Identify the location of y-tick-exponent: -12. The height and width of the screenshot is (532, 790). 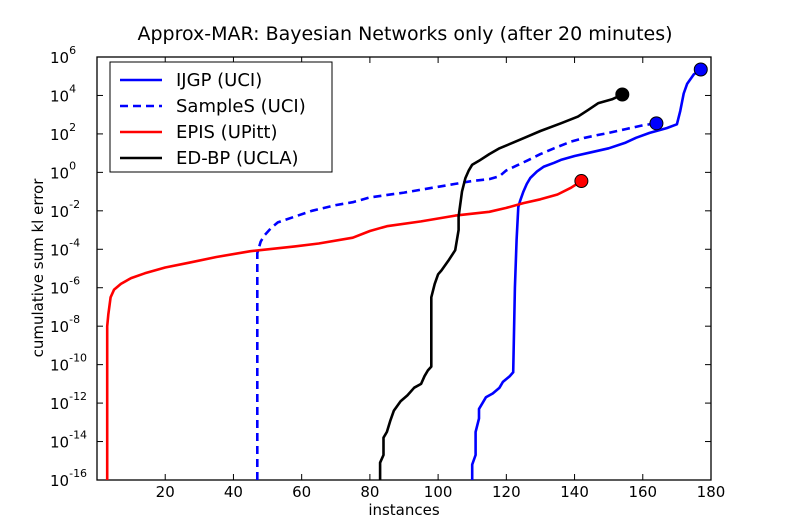
(78, 396).